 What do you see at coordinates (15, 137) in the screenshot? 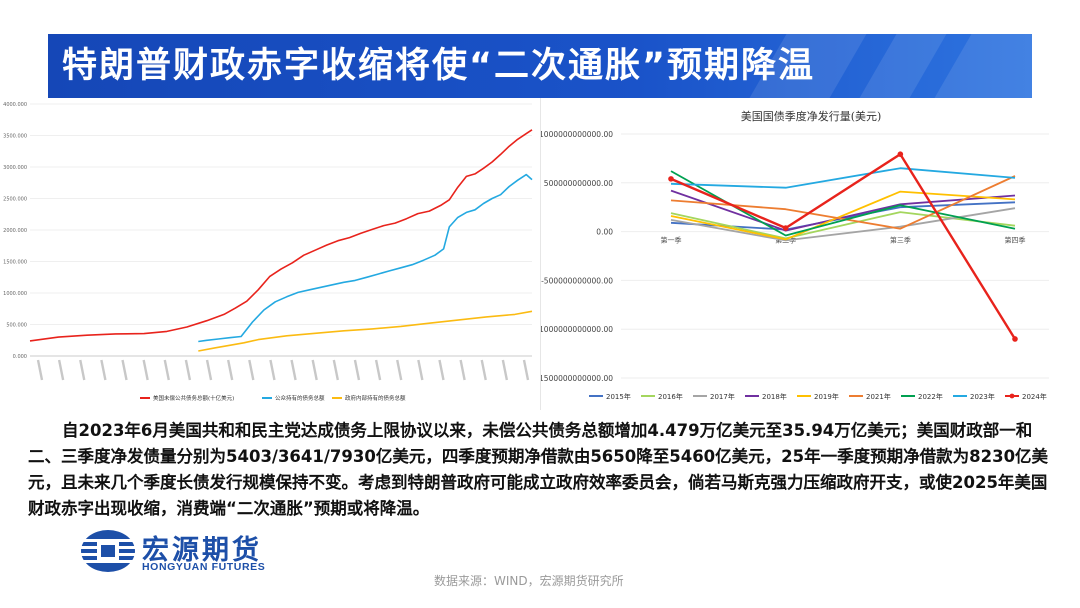
I see `y-tick-label: 3500.000` at bounding box center [15, 137].